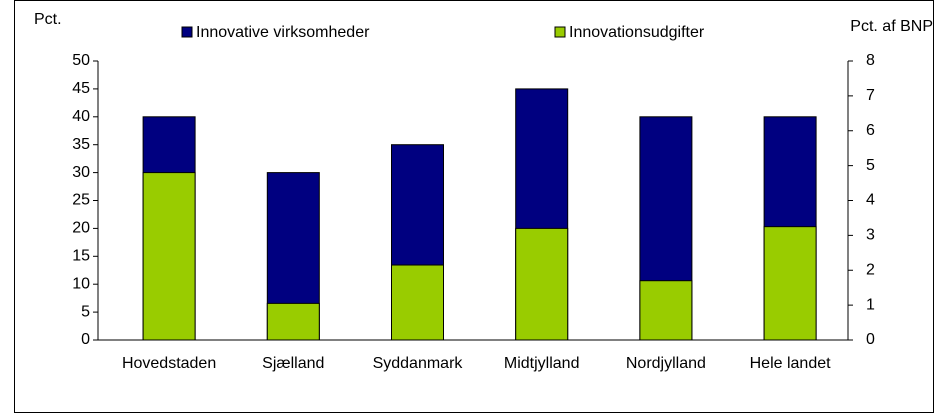 Image resolution: width=935 pixels, height=414 pixels. Describe the element at coordinates (48, 19) in the screenshot. I see `y-axis-label: Pct.` at that location.